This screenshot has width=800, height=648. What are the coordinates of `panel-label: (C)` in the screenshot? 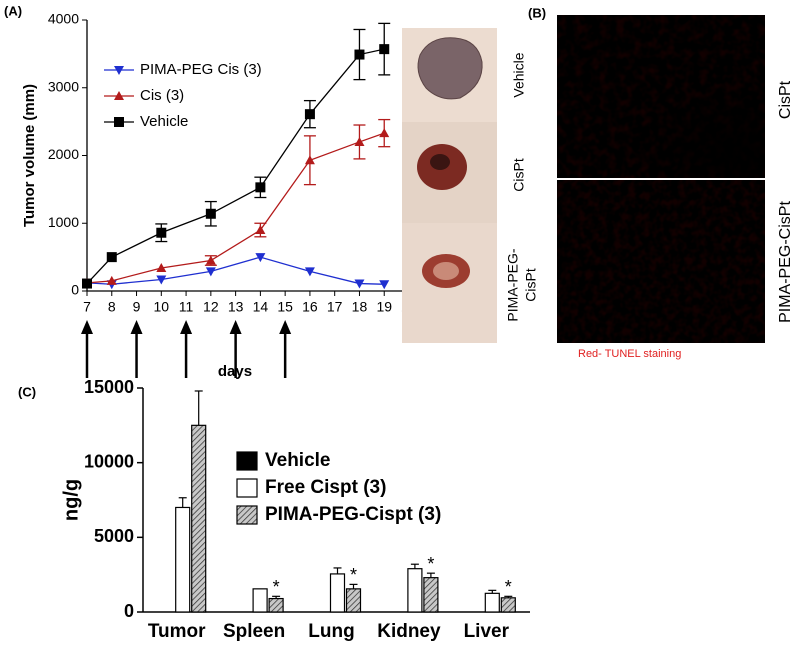 It's located at (27, 391).